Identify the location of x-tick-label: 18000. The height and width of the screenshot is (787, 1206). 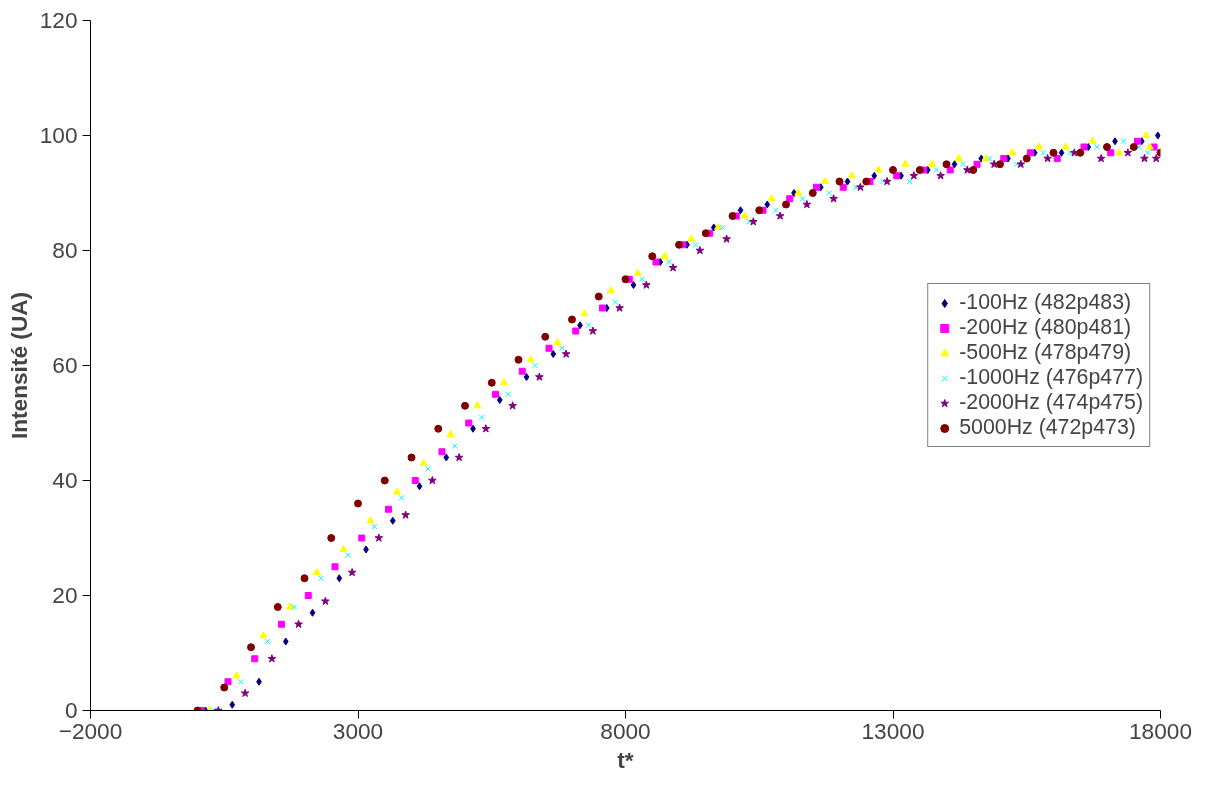
(1161, 730).